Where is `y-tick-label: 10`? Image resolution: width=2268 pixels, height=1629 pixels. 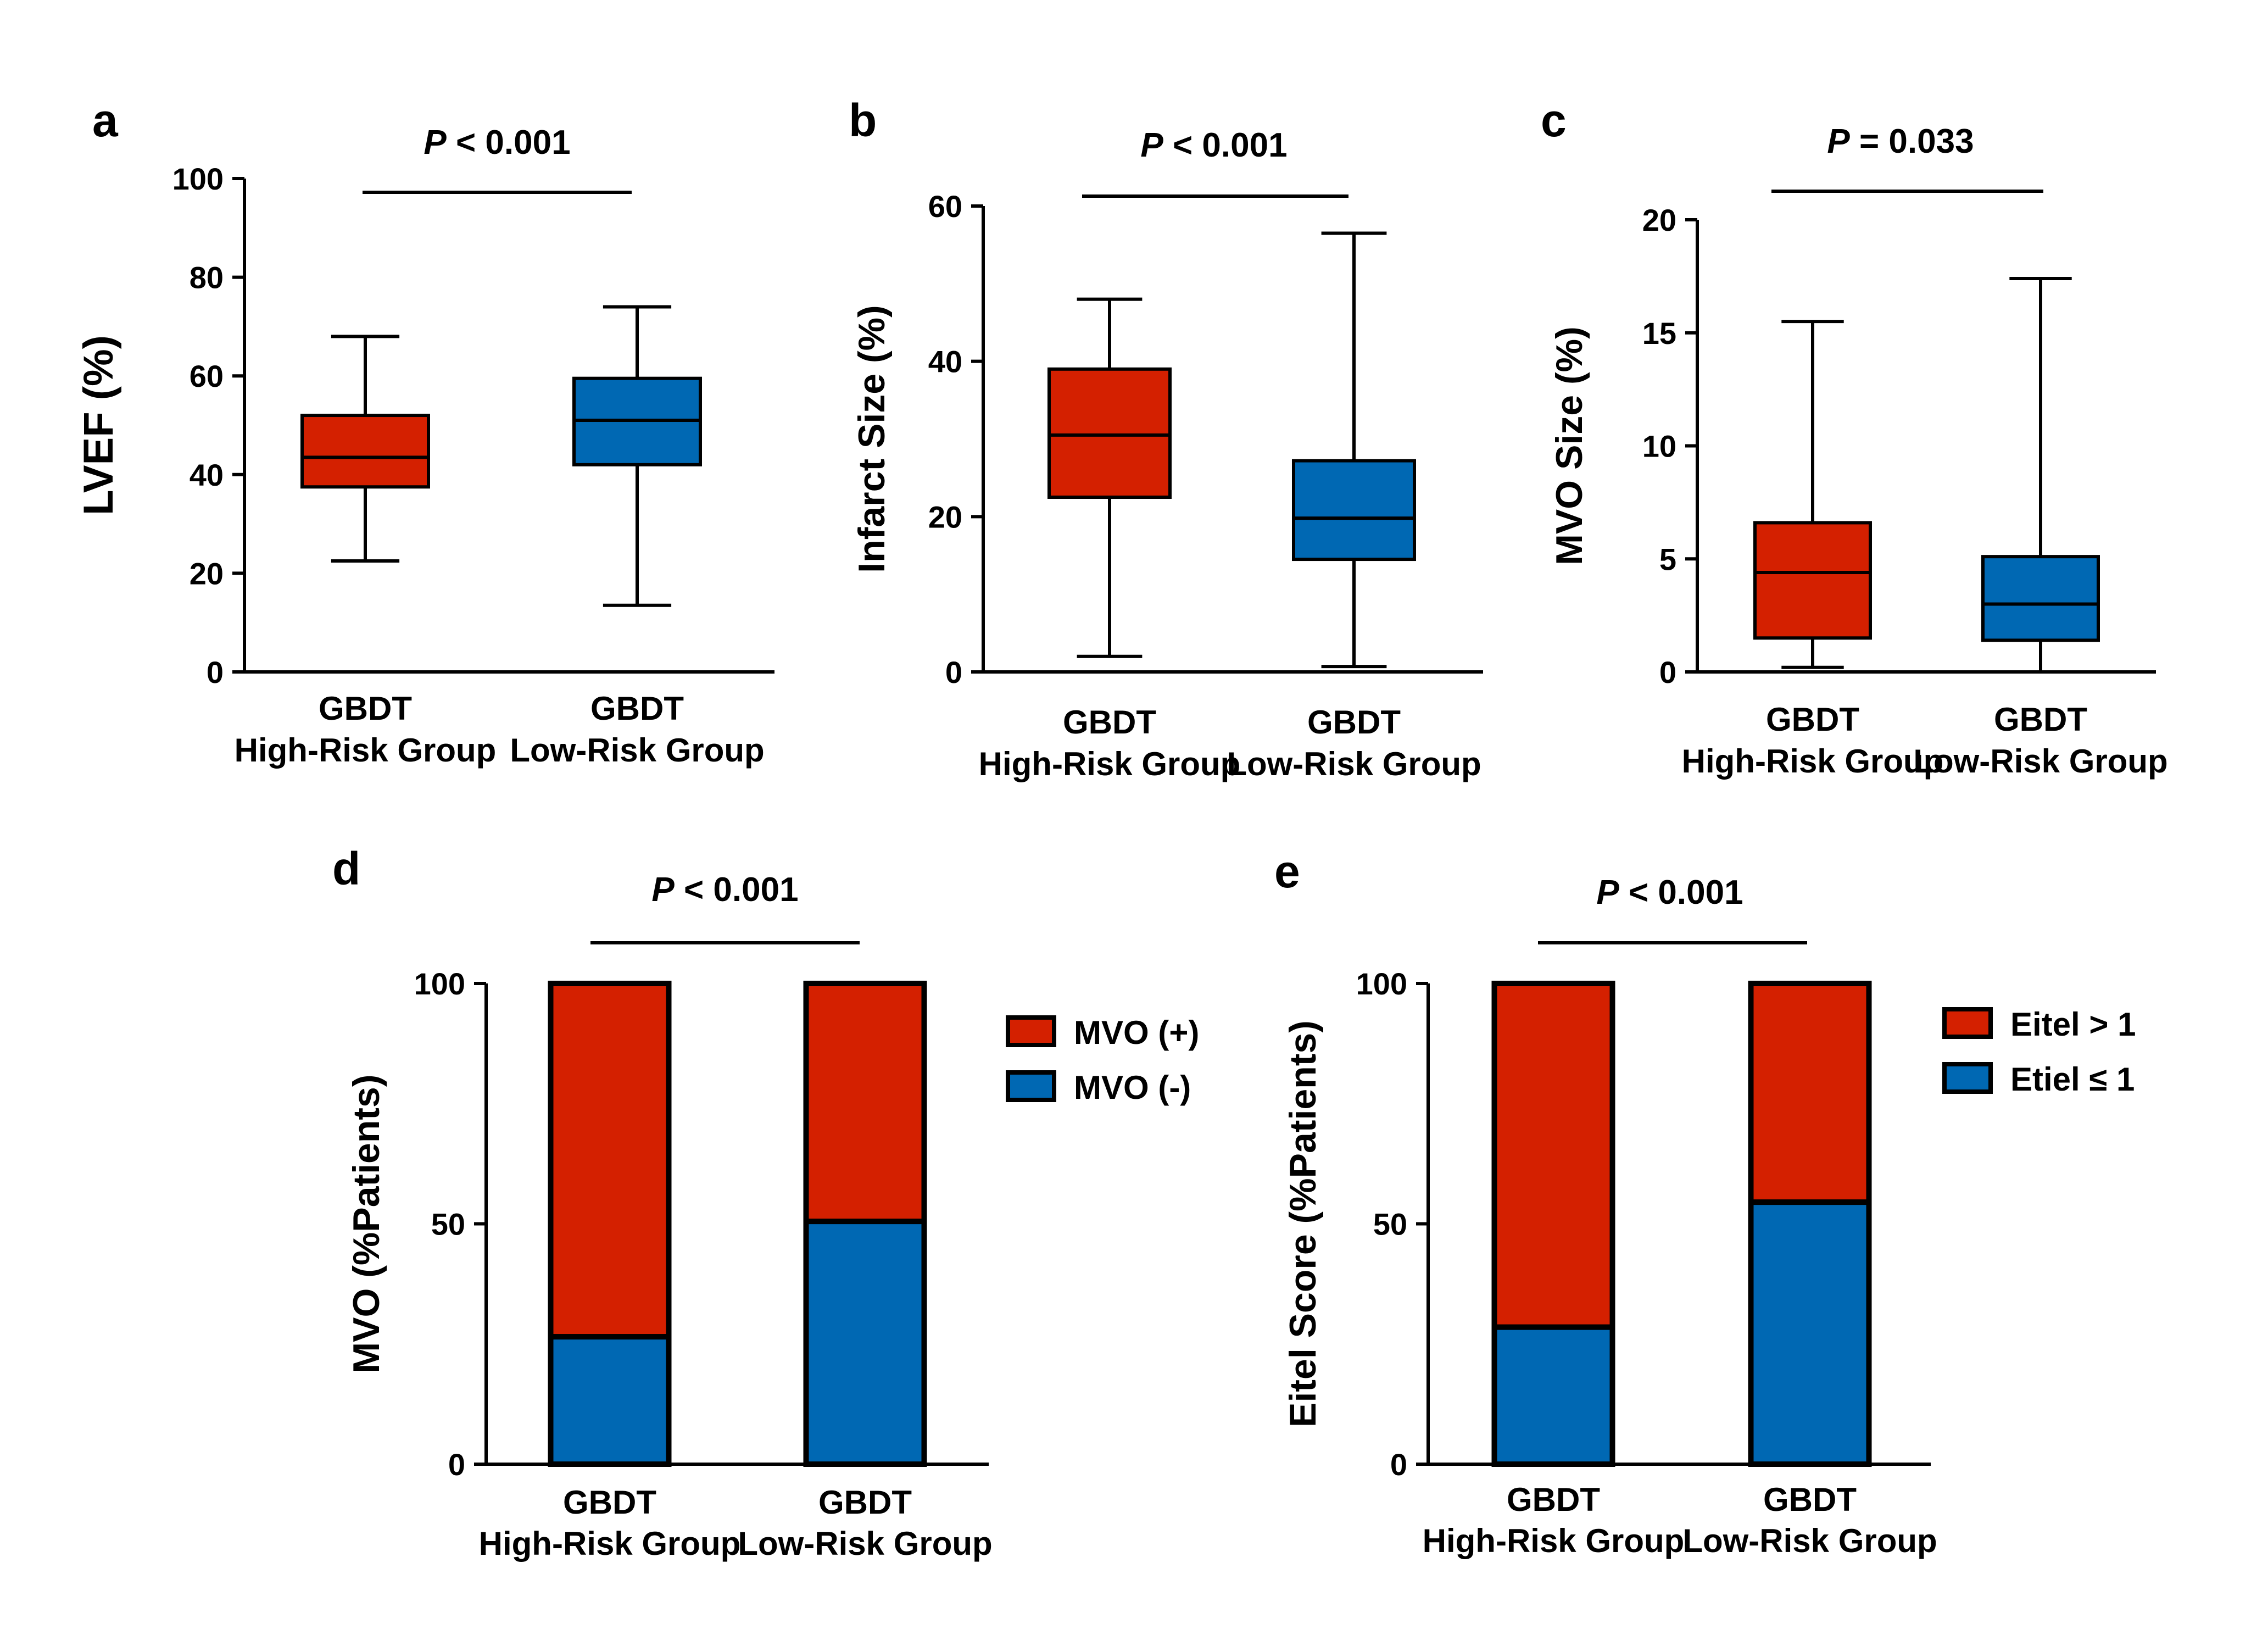
y-tick-label: 10 is located at coordinates (1659, 446).